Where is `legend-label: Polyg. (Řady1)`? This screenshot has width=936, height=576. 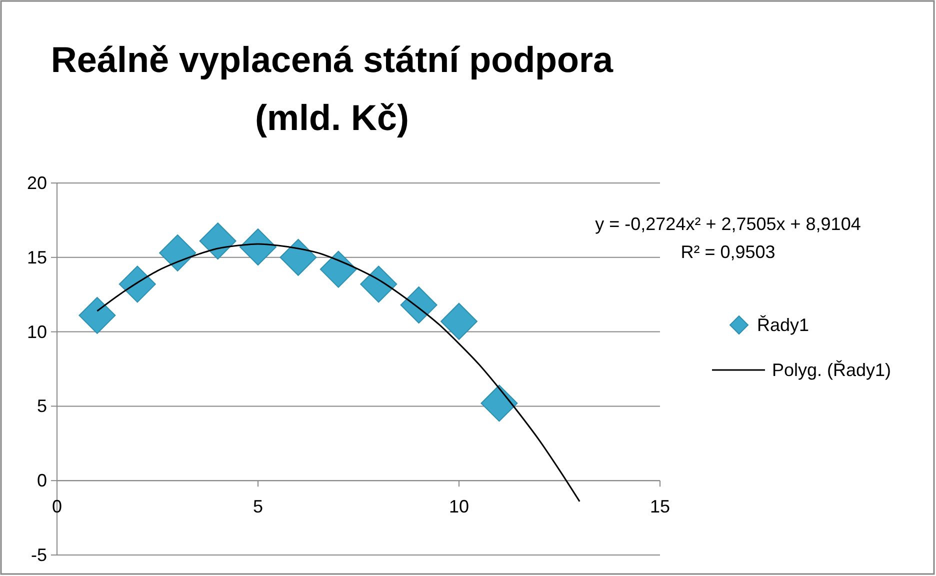
legend-label: Polyg. (Řady1) is located at coordinates (832, 370).